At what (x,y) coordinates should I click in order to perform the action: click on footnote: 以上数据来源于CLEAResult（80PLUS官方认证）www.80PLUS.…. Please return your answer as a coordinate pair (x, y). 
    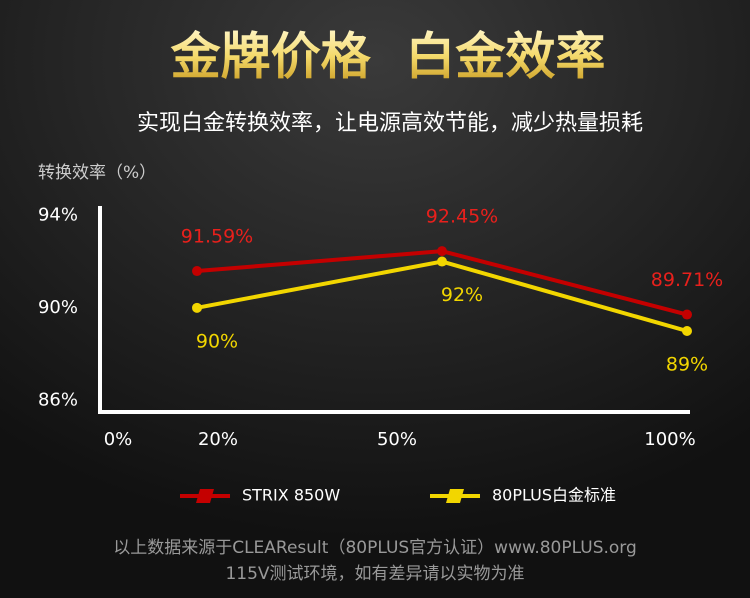
    Looking at the image, I should click on (375, 548).